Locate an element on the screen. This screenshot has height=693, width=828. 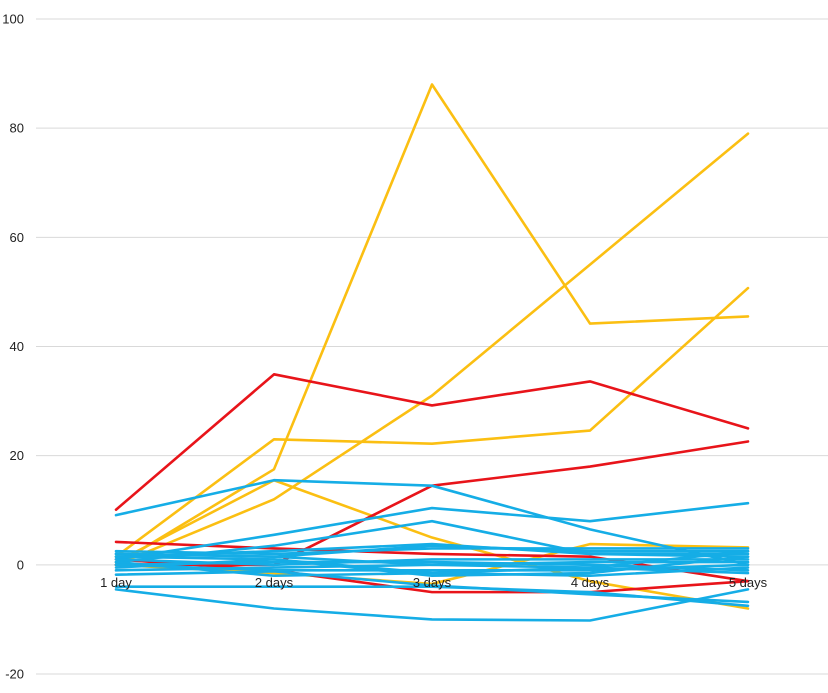
x-tick-label-2: 3 days is located at coordinates (432, 582).